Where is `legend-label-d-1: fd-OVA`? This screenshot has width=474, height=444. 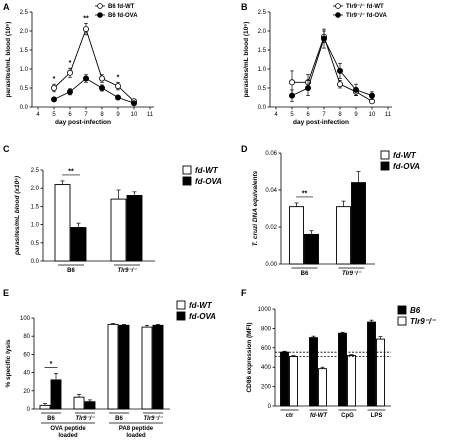
legend-label-d-1: fd-OVA is located at coordinates (406, 166).